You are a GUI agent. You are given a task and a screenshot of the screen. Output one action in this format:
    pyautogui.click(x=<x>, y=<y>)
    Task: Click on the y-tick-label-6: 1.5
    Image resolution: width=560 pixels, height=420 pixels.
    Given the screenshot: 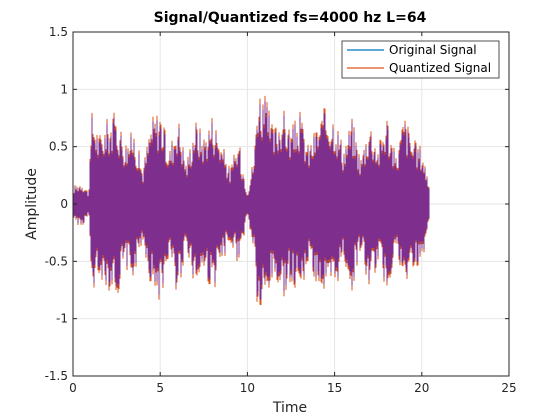 What is the action you would take?
    pyautogui.click(x=58, y=32)
    